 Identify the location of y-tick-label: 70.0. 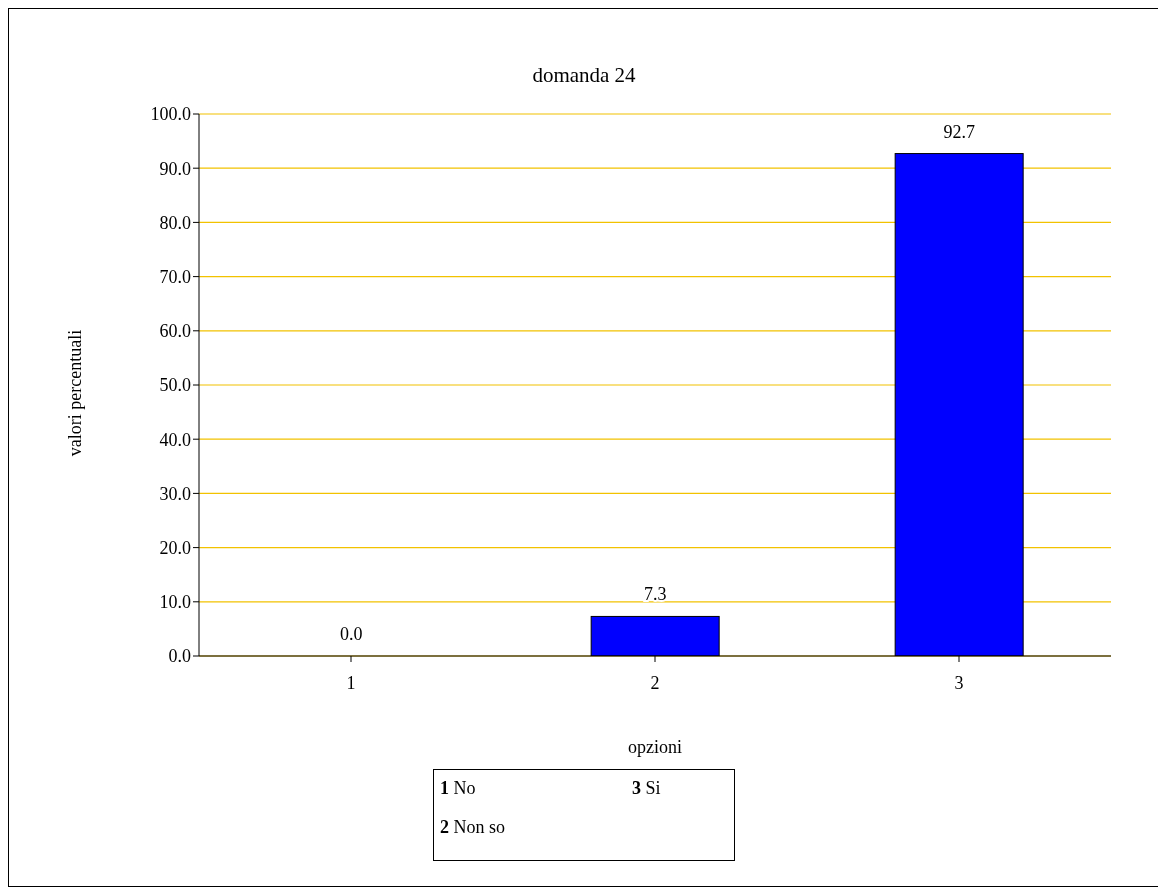
(175, 276).